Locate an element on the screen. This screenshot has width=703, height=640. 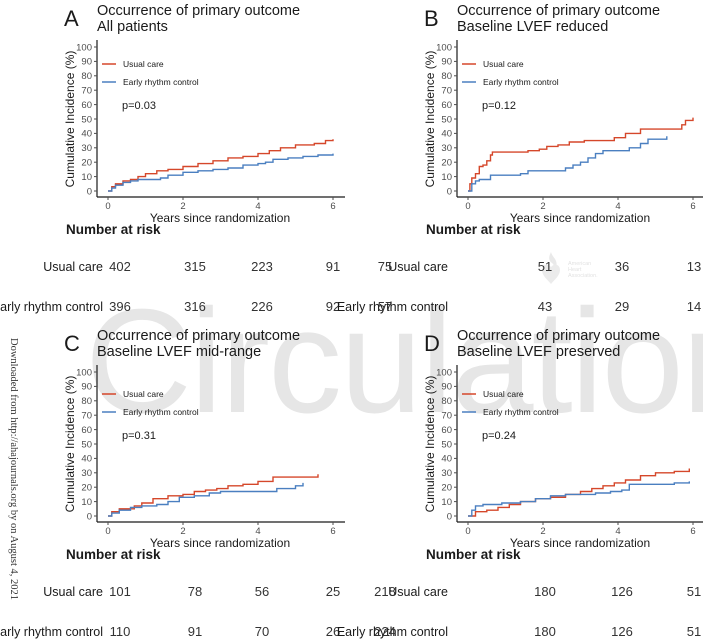
risk-value: 70 is located at coordinates (262, 631).